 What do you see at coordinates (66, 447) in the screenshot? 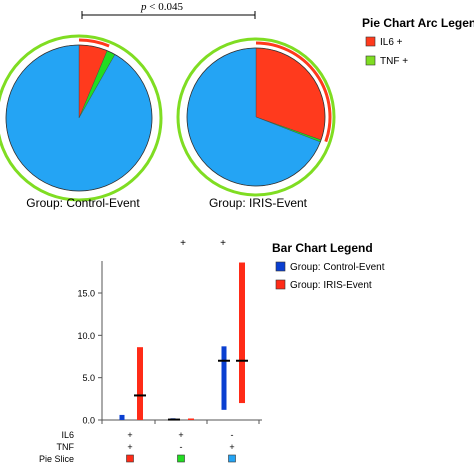
I see `row-label-tnf: TNF` at bounding box center [66, 447].